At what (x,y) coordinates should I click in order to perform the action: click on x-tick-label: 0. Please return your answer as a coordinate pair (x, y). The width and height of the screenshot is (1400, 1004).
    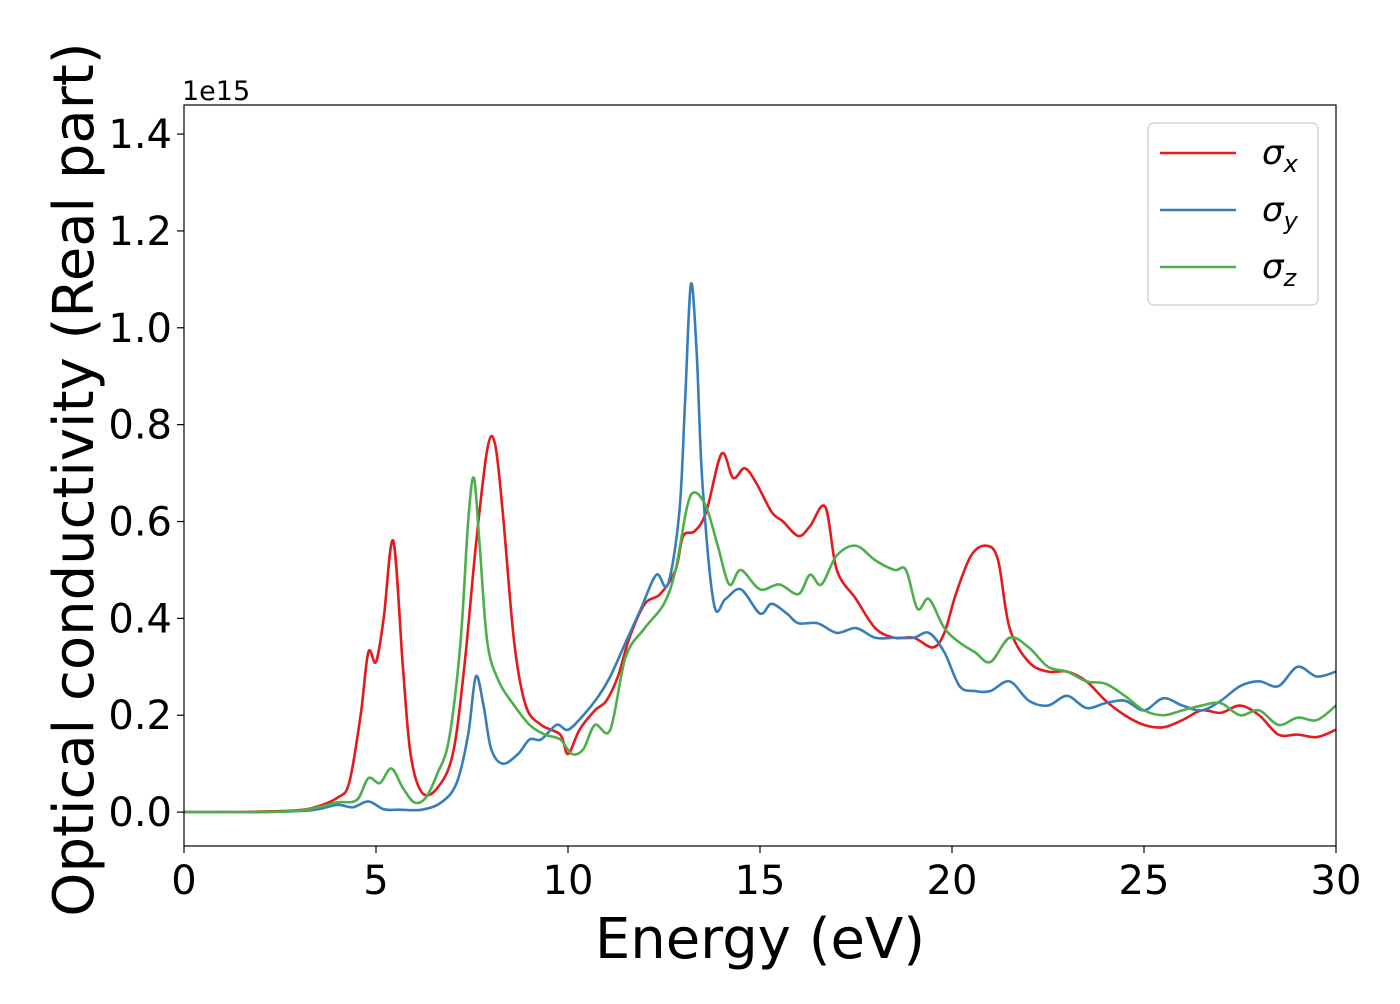
    Looking at the image, I should click on (183, 881).